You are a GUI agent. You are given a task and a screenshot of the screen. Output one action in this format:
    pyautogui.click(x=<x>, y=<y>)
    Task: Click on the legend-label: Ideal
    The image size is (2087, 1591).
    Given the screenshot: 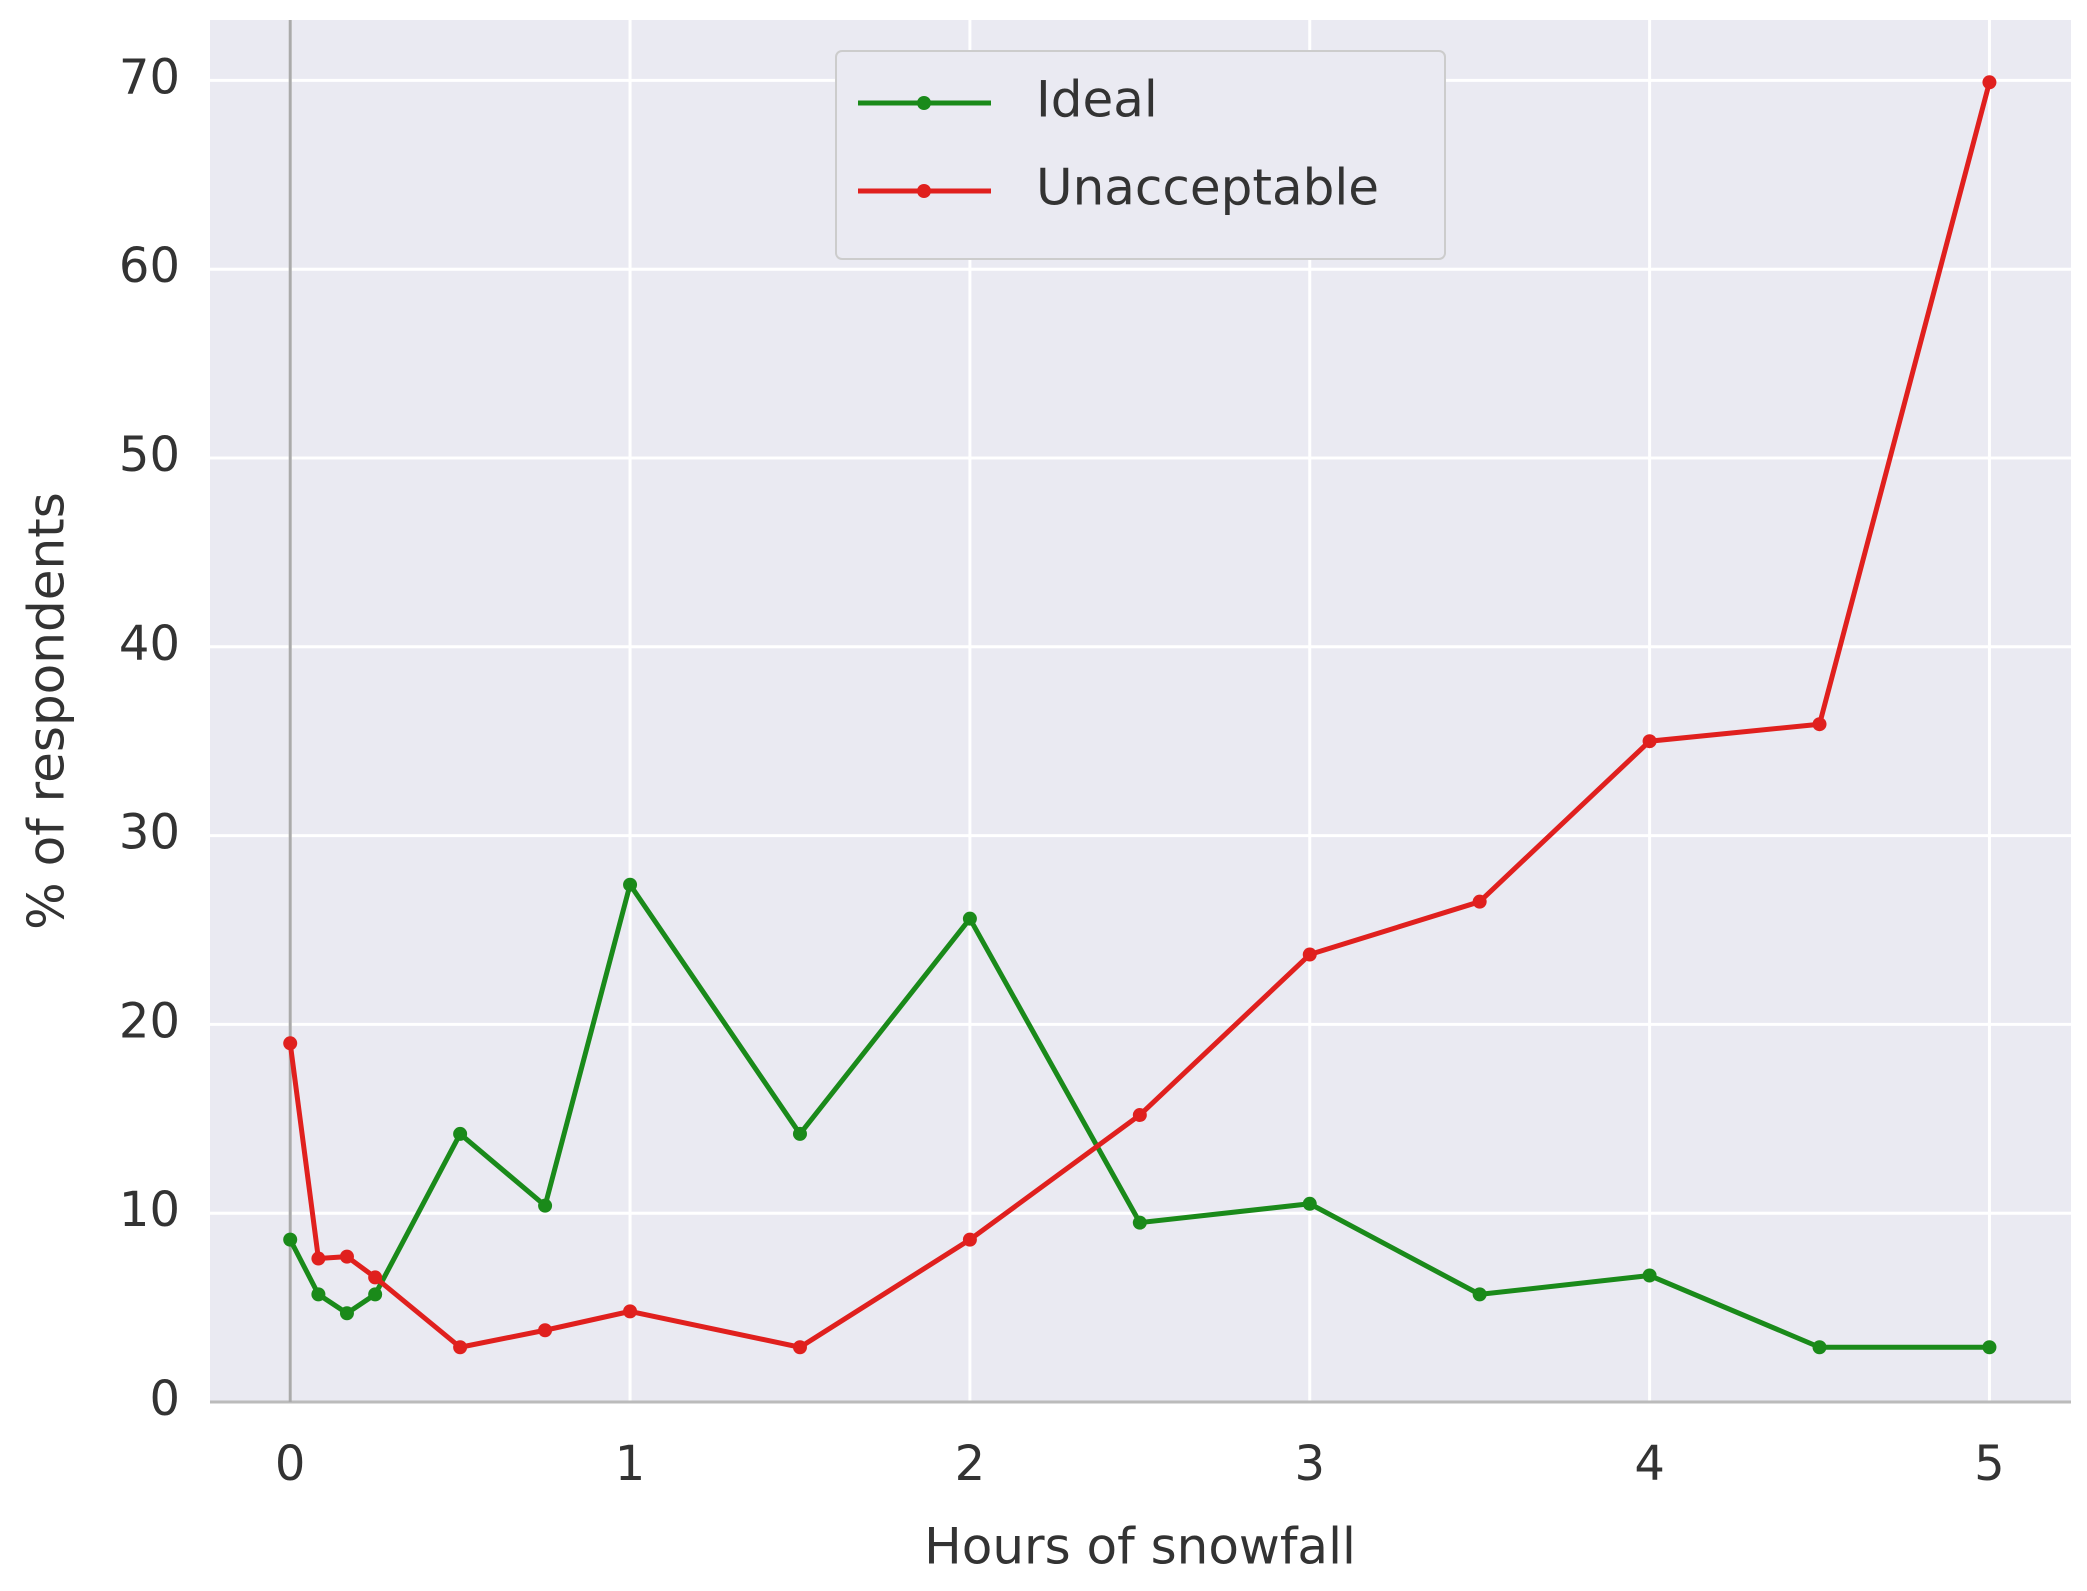 What is the action you would take?
    pyautogui.click(x=1097, y=100)
    